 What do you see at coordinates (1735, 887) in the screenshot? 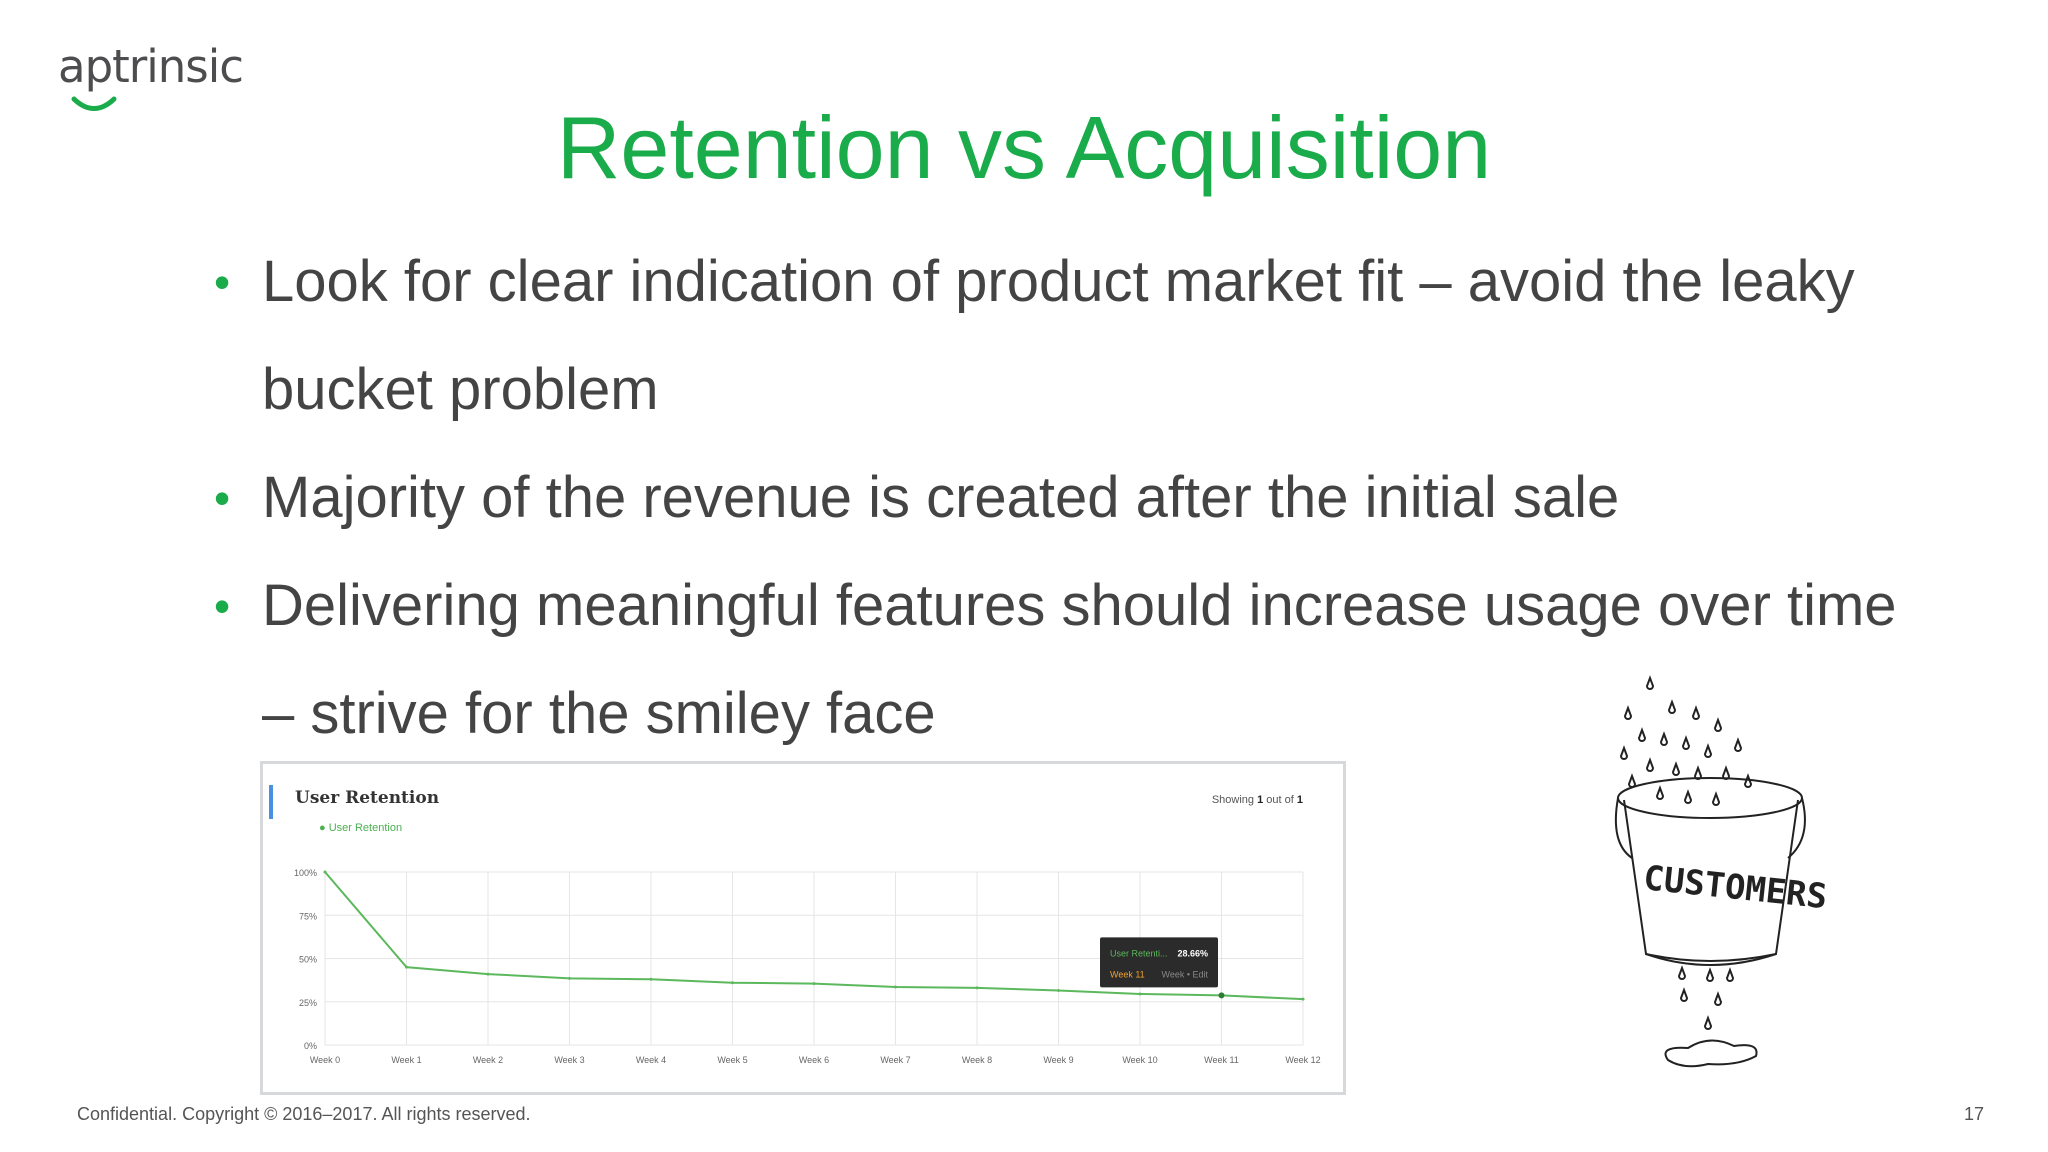
I see `bucket-label: CUSTOMERS` at bounding box center [1735, 887].